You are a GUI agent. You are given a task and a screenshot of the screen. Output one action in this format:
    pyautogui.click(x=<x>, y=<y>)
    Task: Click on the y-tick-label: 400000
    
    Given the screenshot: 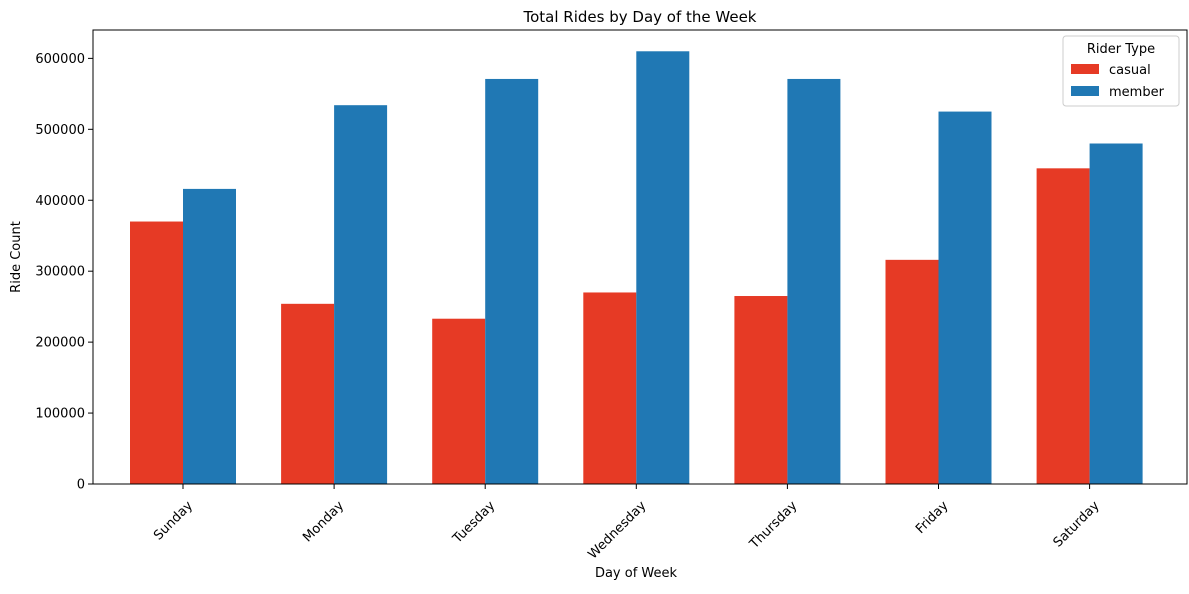 What is the action you would take?
    pyautogui.click(x=60, y=201)
    